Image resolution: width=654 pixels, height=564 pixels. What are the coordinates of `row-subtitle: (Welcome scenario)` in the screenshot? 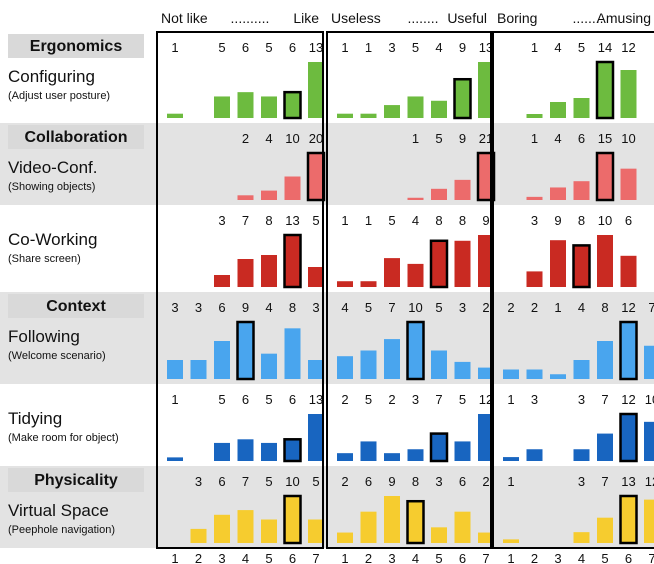 It's located at (57, 356).